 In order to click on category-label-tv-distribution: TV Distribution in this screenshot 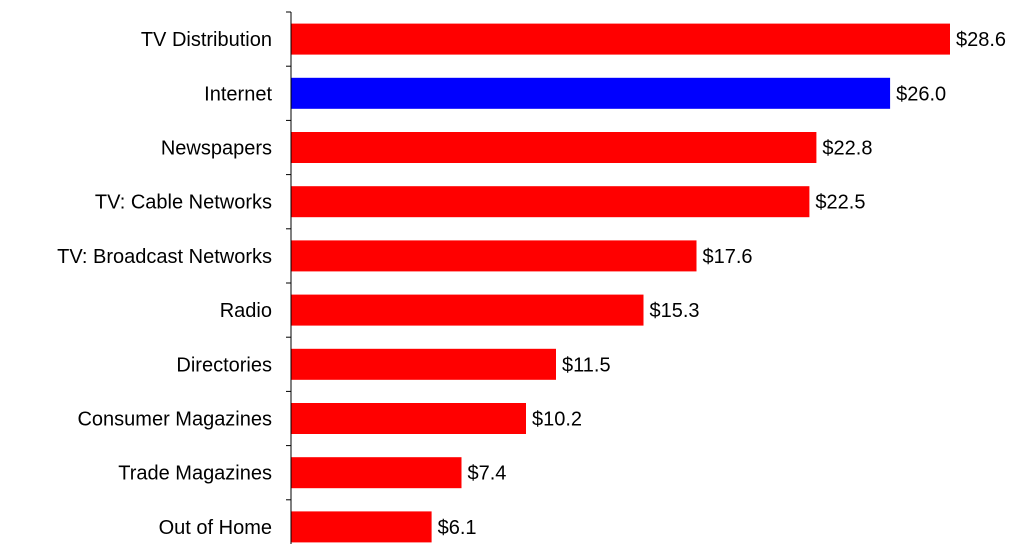, I will do `click(206, 40)`.